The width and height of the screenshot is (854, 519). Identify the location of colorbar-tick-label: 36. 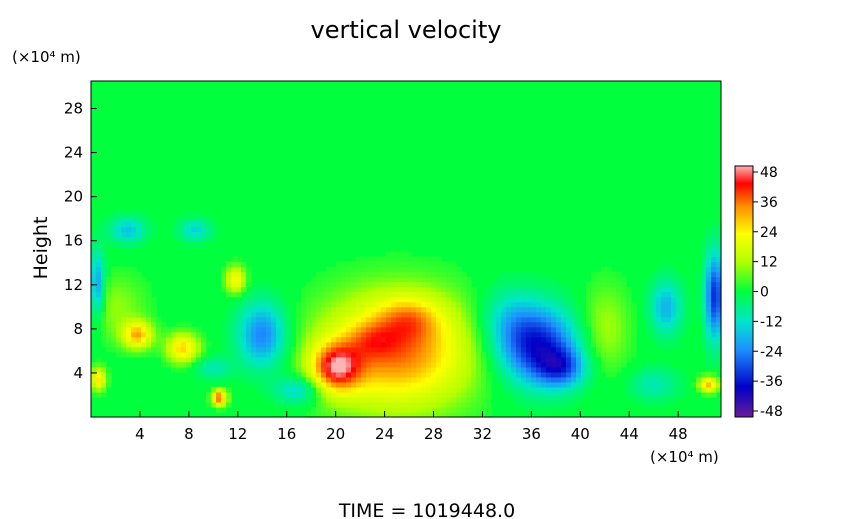
(769, 203).